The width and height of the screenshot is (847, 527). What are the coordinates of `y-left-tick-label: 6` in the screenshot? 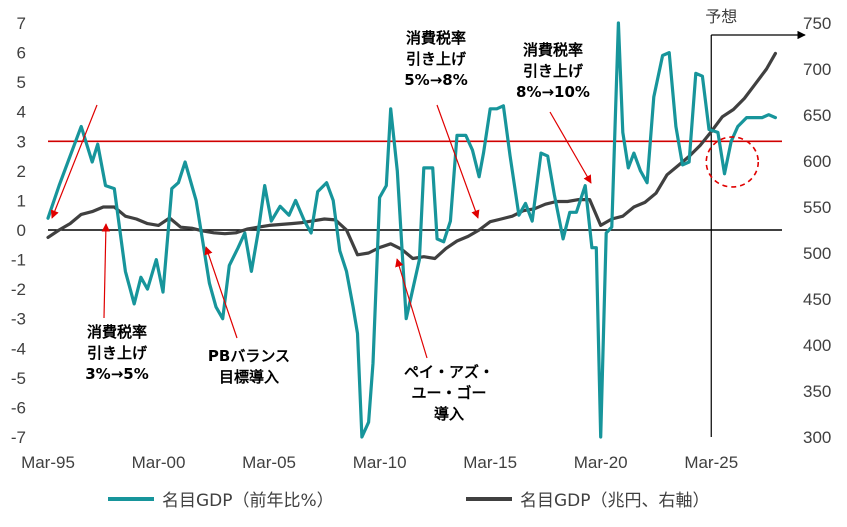 It's located at (21, 53).